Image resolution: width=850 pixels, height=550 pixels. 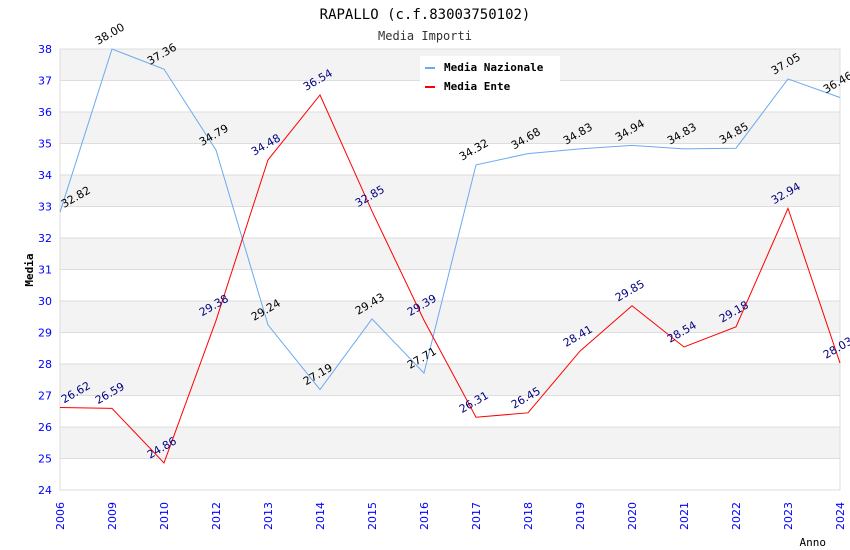 What do you see at coordinates (216, 516) in the screenshot?
I see `x-tick-label: 2012` at bounding box center [216, 516].